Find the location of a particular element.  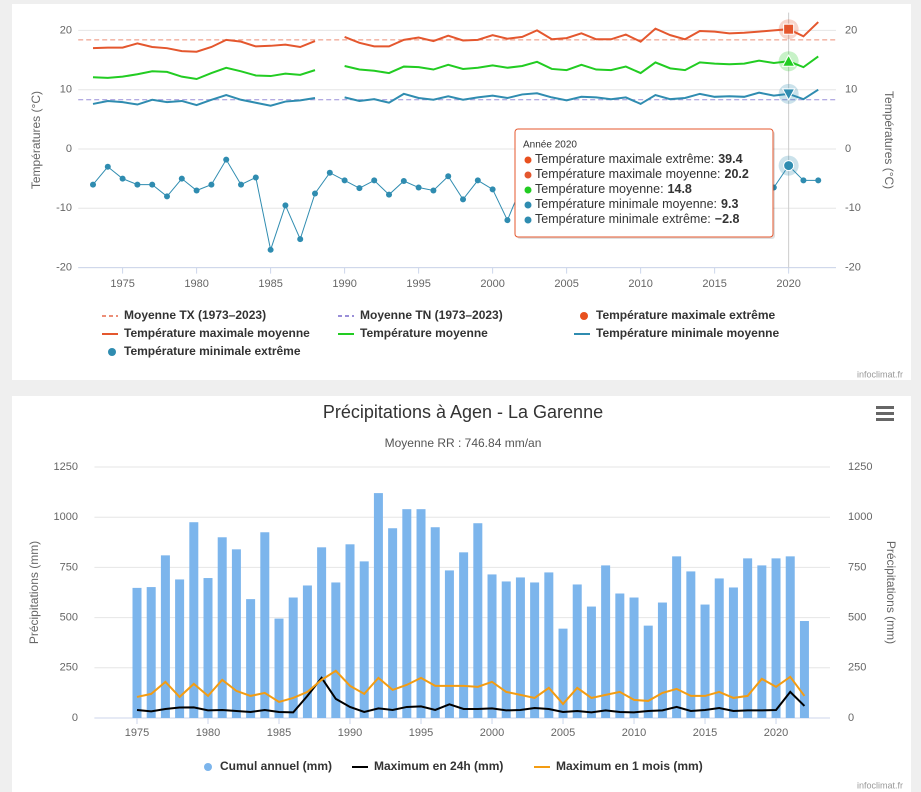

x-tick-label: 2020 is located at coordinates (776, 733).